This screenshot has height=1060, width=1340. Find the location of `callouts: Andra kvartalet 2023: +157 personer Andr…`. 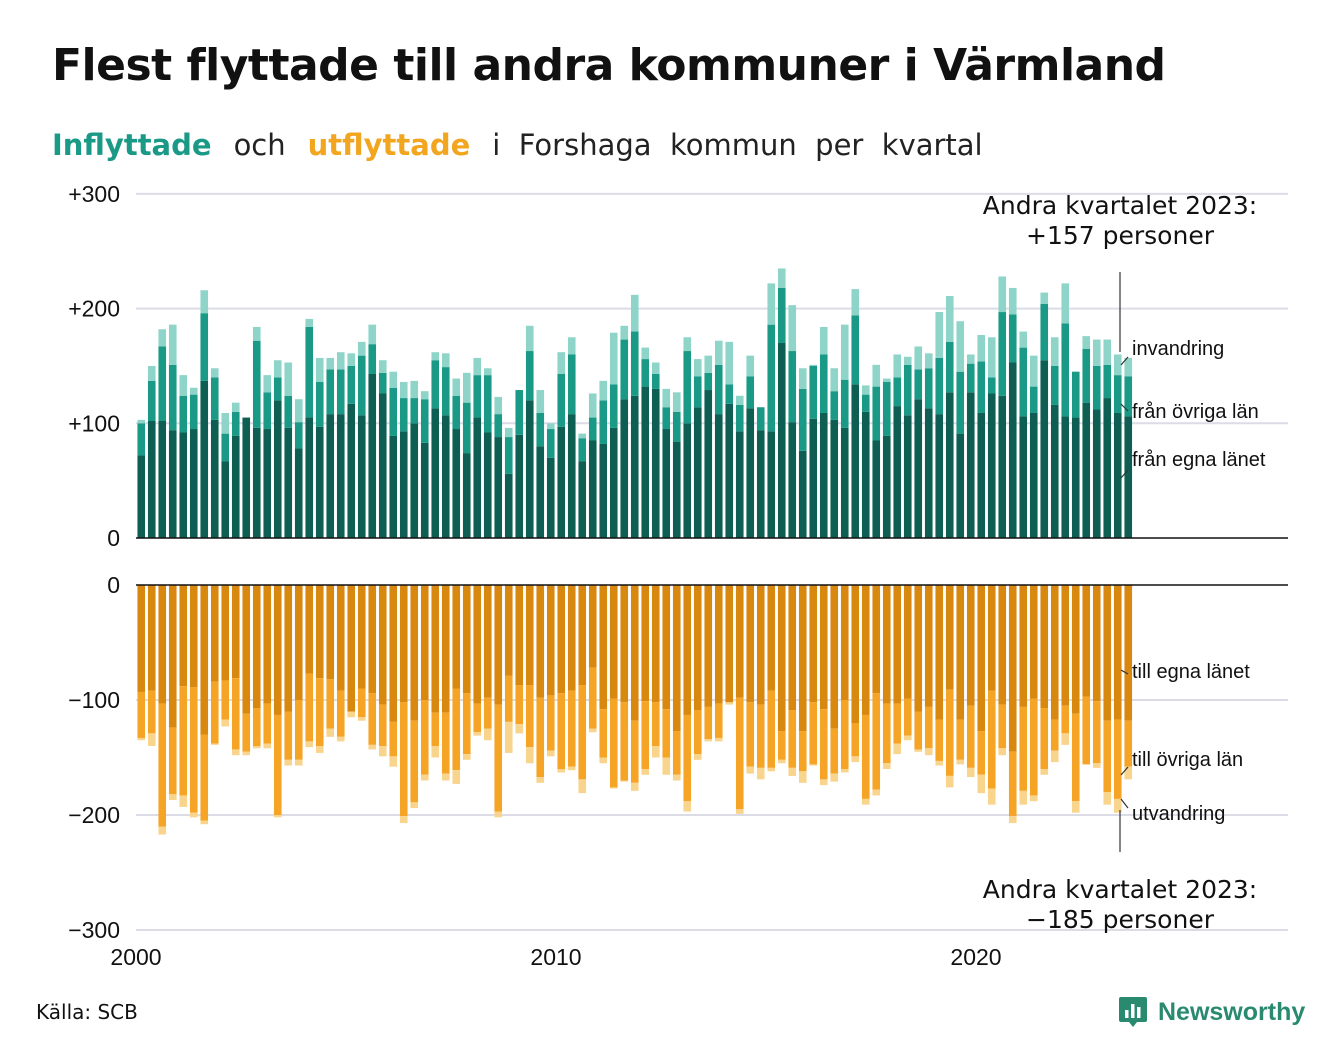

callouts: Andra kvartalet 2023: +157 personer Andr… is located at coordinates (1120, 562).